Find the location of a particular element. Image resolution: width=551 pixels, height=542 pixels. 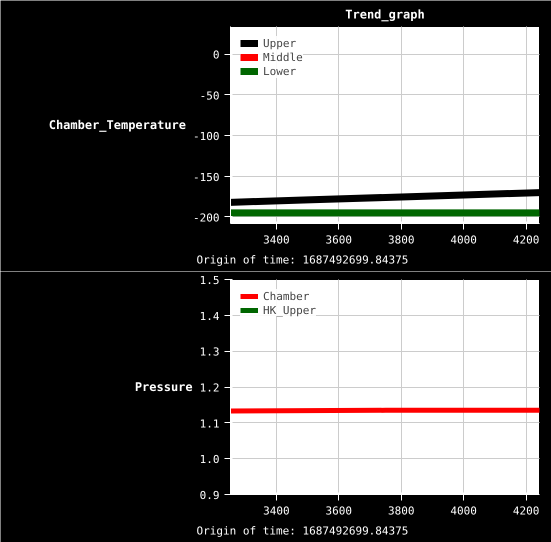

y-tick-label: -150 is located at coordinates (206, 177).